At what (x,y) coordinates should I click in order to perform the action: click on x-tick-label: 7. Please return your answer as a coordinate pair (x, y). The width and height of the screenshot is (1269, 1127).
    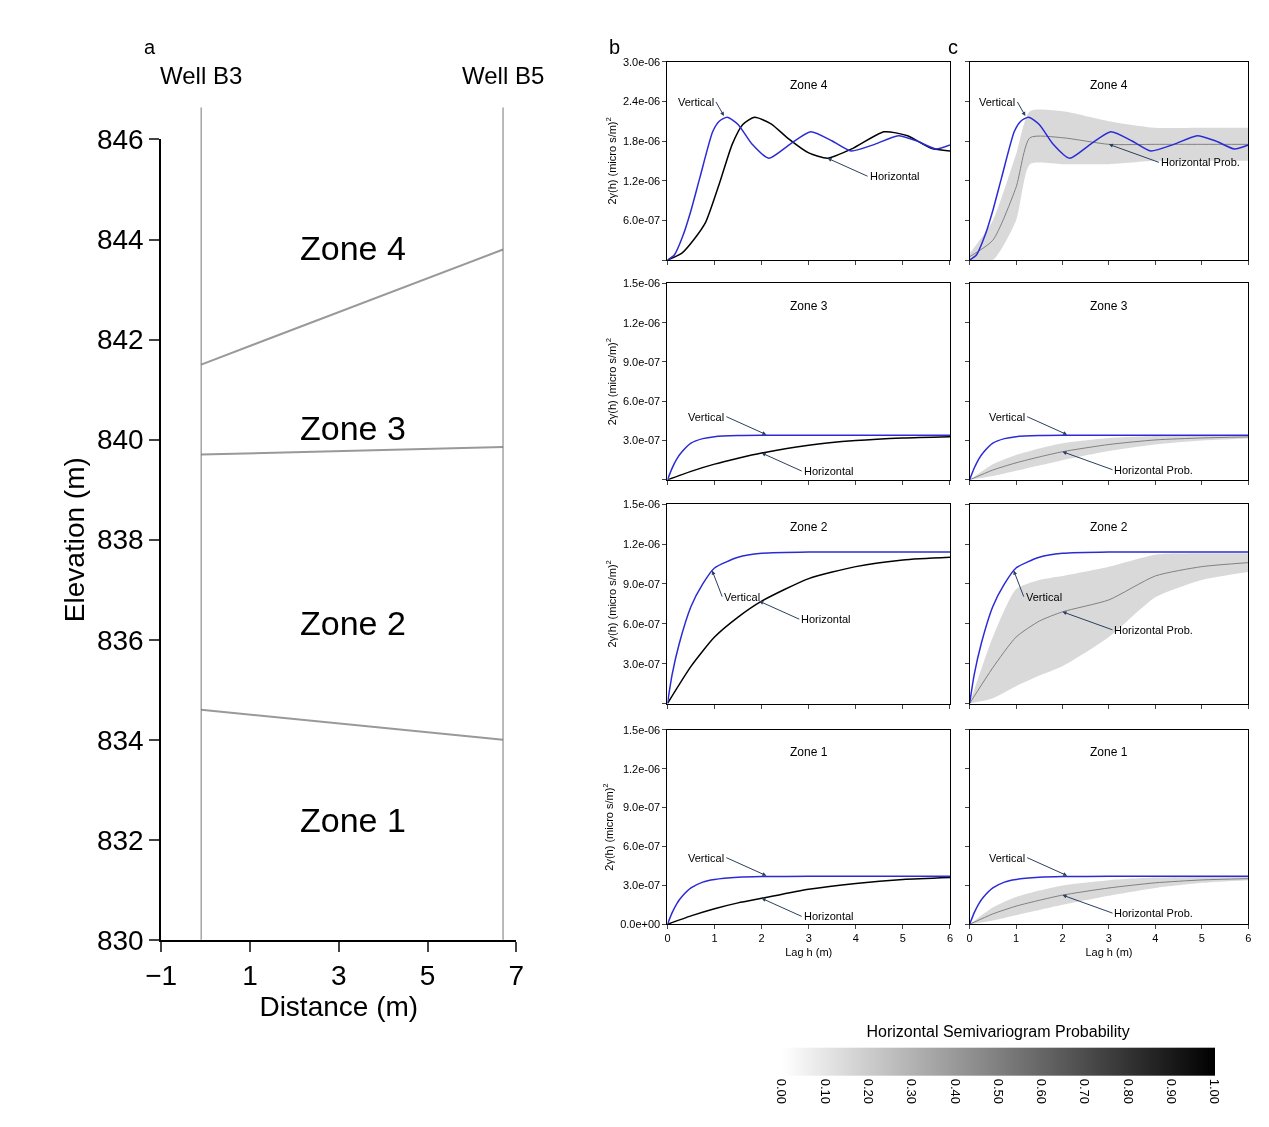
    Looking at the image, I should click on (516, 976).